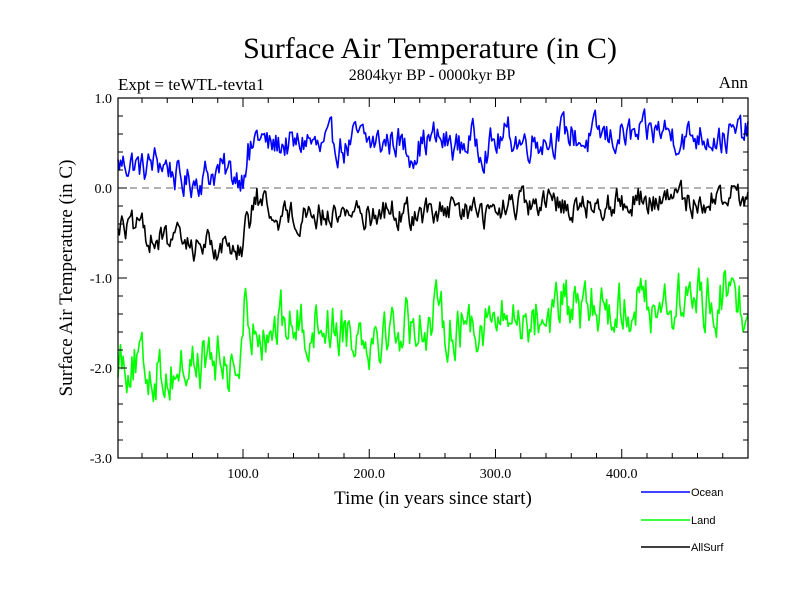  Describe the element at coordinates (433, 498) in the screenshot. I see `x-axis-label: Time (in years since start)` at that location.